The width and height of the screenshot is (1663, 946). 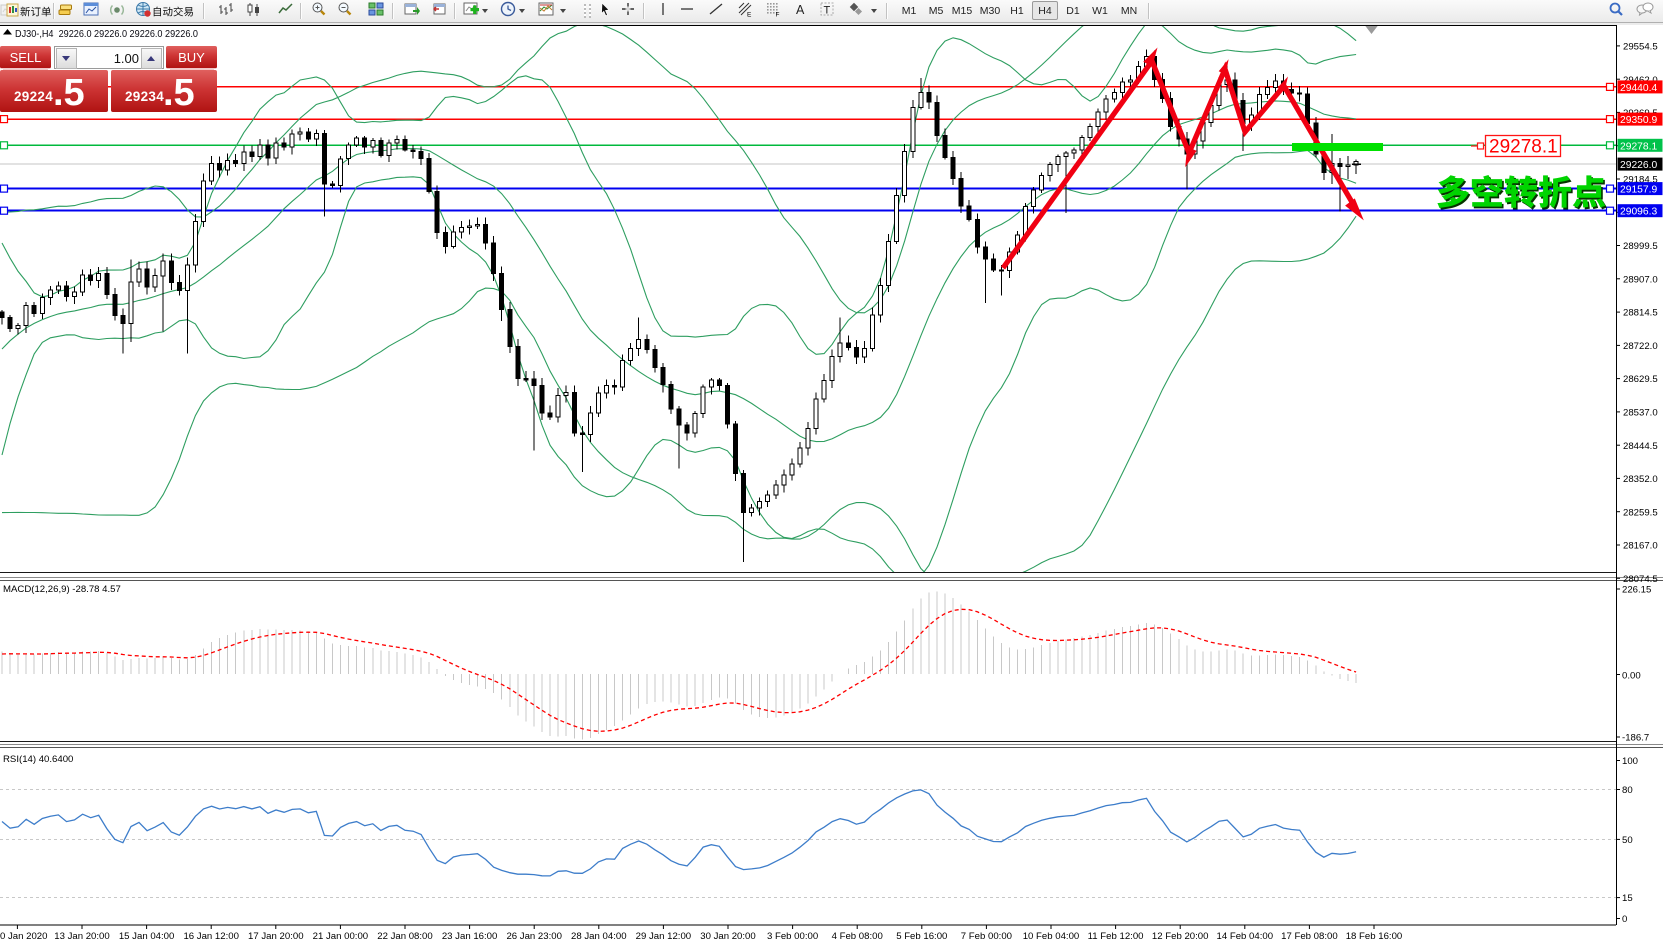 I want to click on svg-text: 21 Jan 00:00, so click(x=340, y=936).